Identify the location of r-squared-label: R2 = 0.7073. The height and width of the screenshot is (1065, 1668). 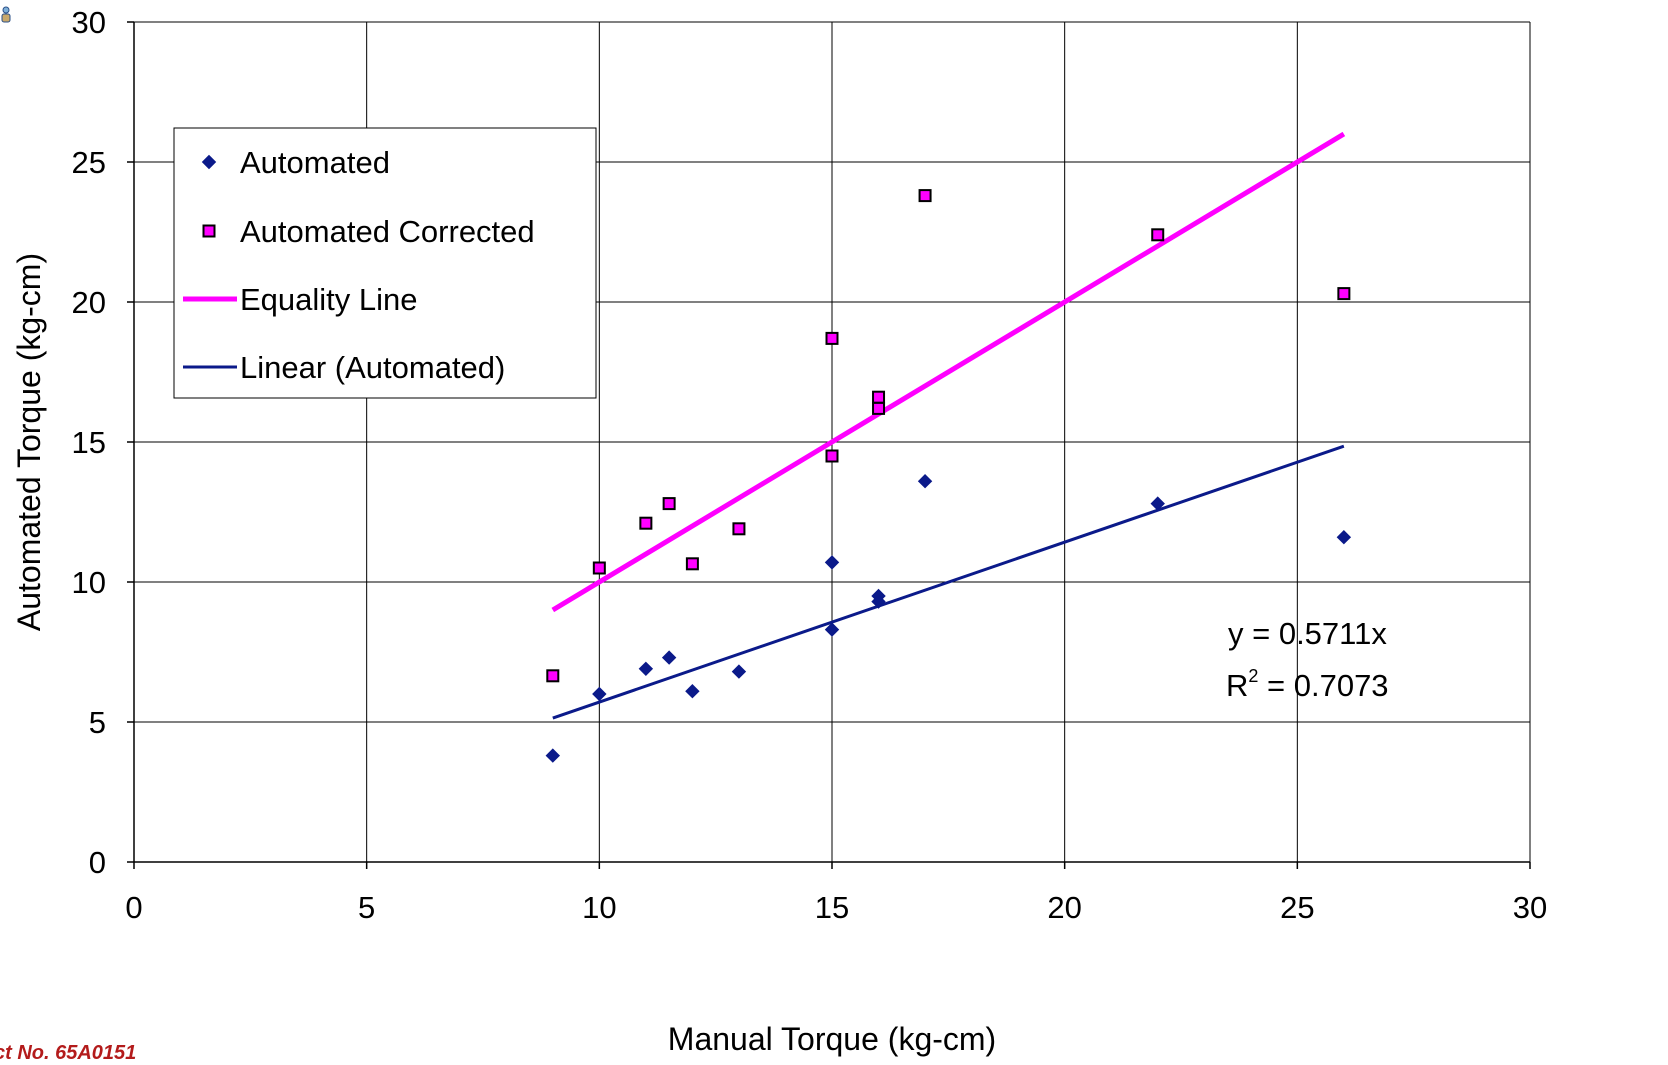
(1307, 684).